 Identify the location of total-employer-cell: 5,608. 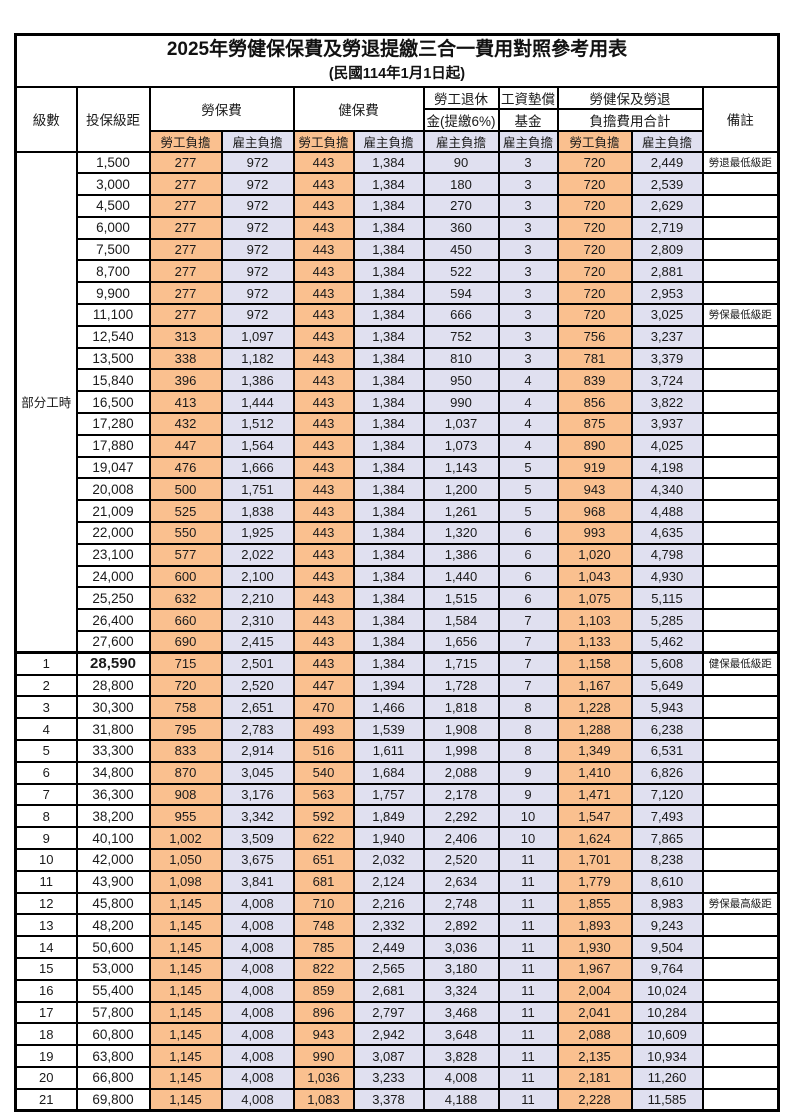
(667, 663).